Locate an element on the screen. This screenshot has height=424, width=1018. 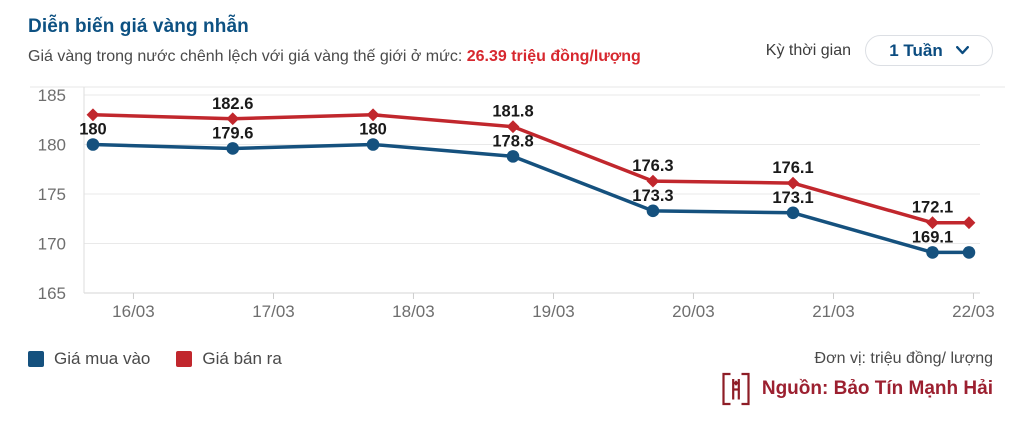
data-point-label: 181.8 is located at coordinates (512, 112).